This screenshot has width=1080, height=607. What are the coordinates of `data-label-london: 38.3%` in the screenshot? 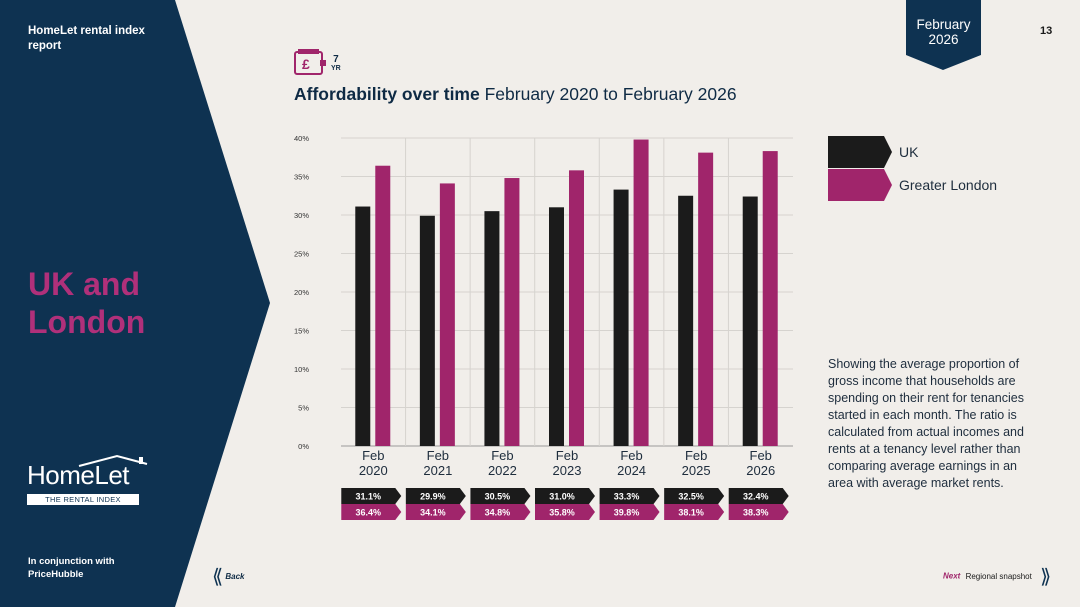 It's located at (756, 513).